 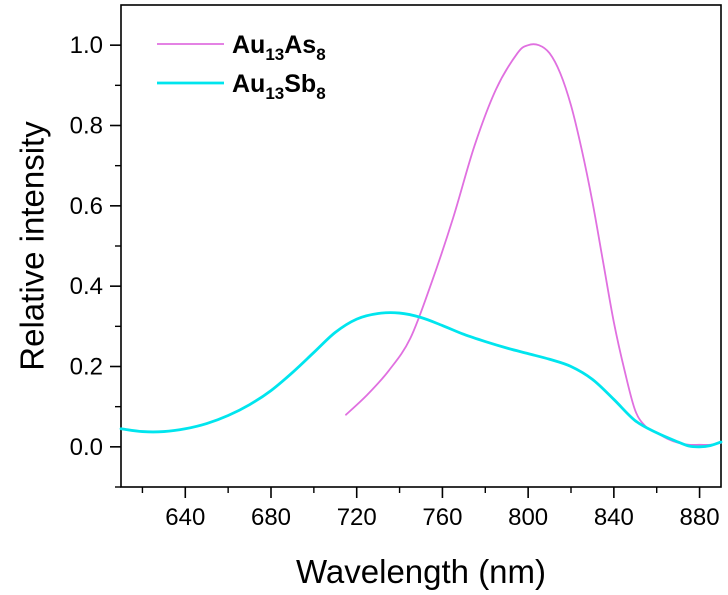 What do you see at coordinates (421, 571) in the screenshot?
I see `x-axis-label: Wavelength (nm)` at bounding box center [421, 571].